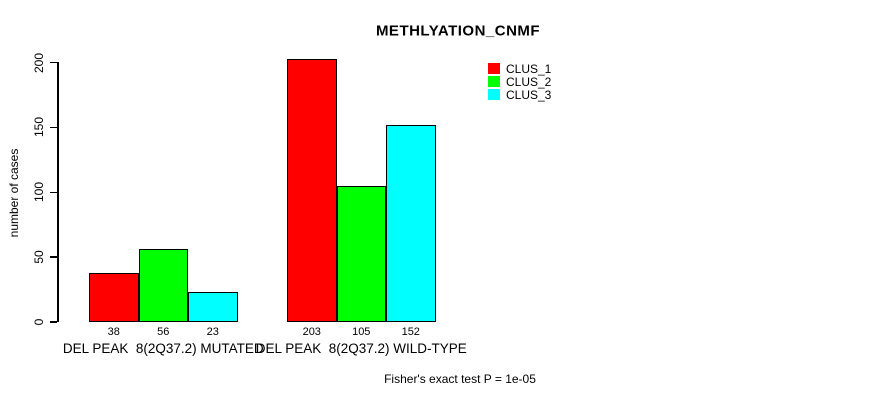 The height and width of the screenshot is (400, 890). Describe the element at coordinates (39, 62) in the screenshot. I see `y-axis-tick-label: 200` at that location.